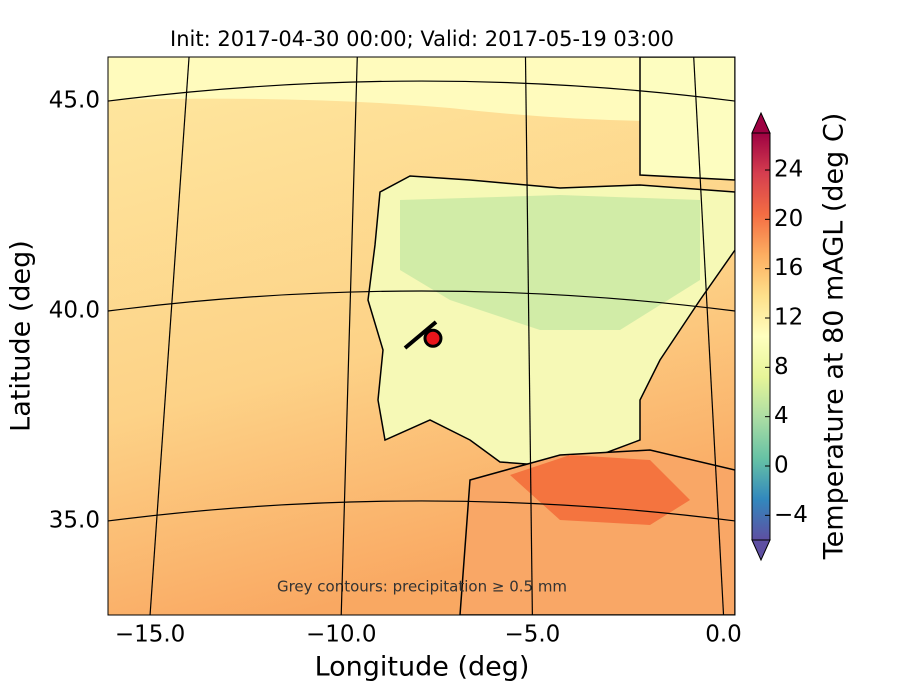 This screenshot has height=700, width=900. What do you see at coordinates (788, 219) in the screenshot?
I see `colorbar-tick-label: 20` at bounding box center [788, 219].